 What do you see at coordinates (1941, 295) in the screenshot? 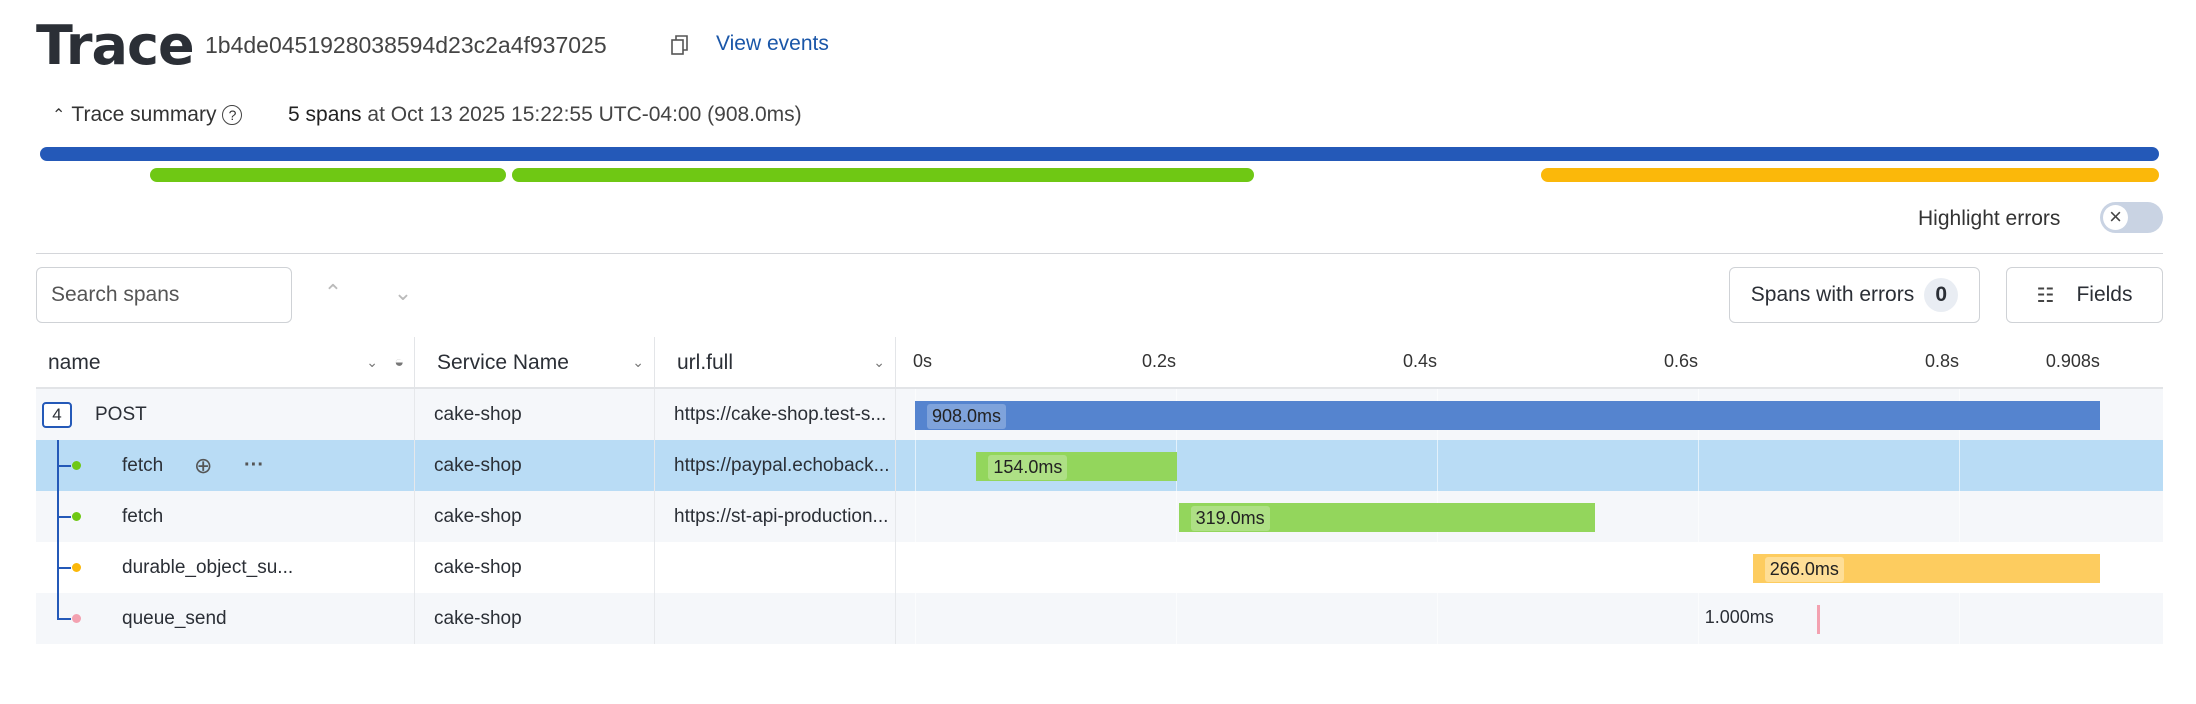
I see `error-count-badge: 0` at bounding box center [1941, 295].